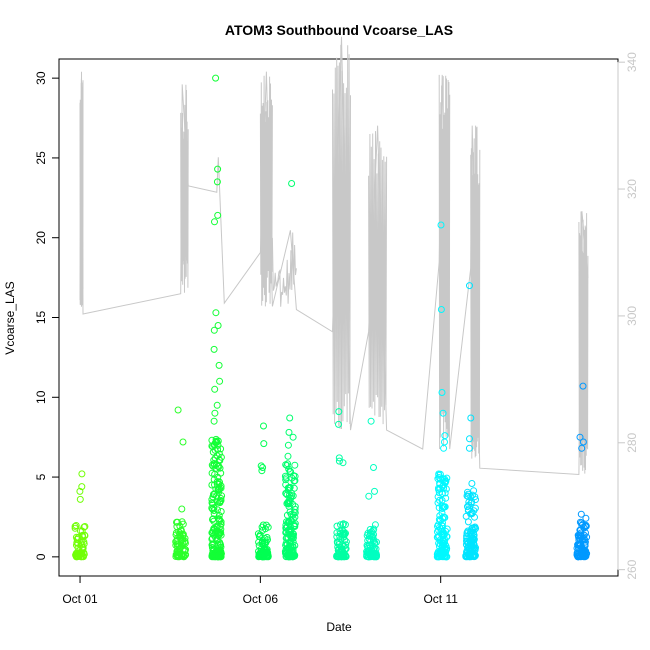 The width and height of the screenshot is (650, 650). Describe the element at coordinates (41, 78) in the screenshot. I see `y-tick-label: 30` at that location.